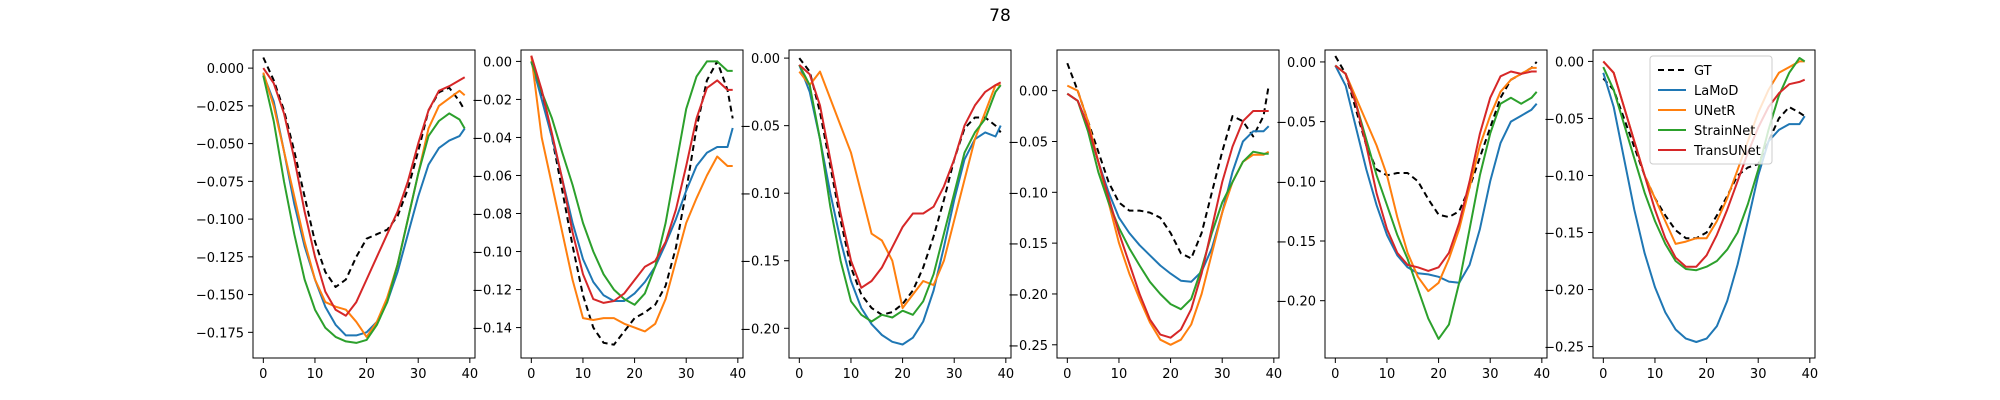 The image size is (2000, 400). Describe the element at coordinates (1716, 91) in the screenshot. I see `legend-label-lamod: LaMoD` at that location.